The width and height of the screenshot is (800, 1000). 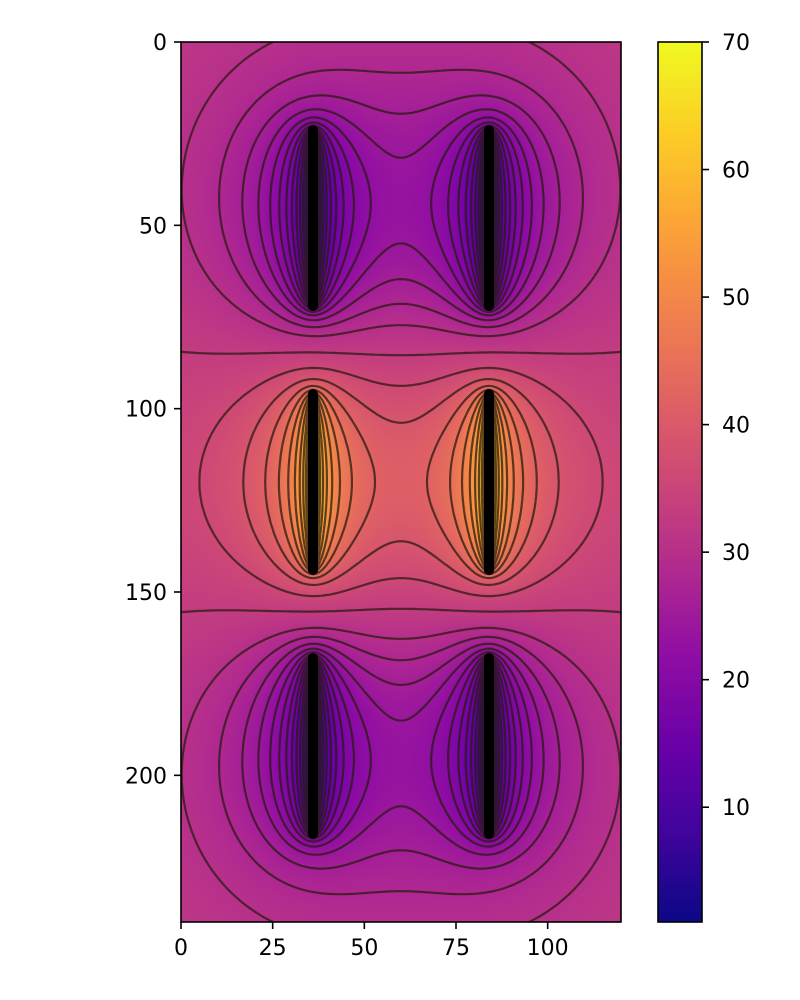 What do you see at coordinates (146, 410) in the screenshot?
I see `y-tick-label: 100` at bounding box center [146, 410].